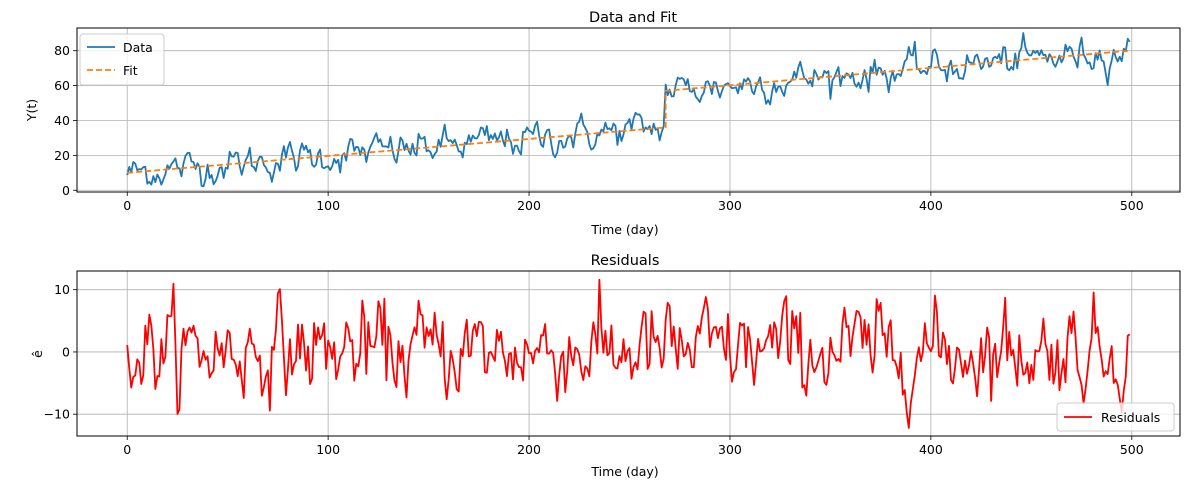 The image size is (1189, 490). I want to click on y-tick-label: 40, so click(62, 120).